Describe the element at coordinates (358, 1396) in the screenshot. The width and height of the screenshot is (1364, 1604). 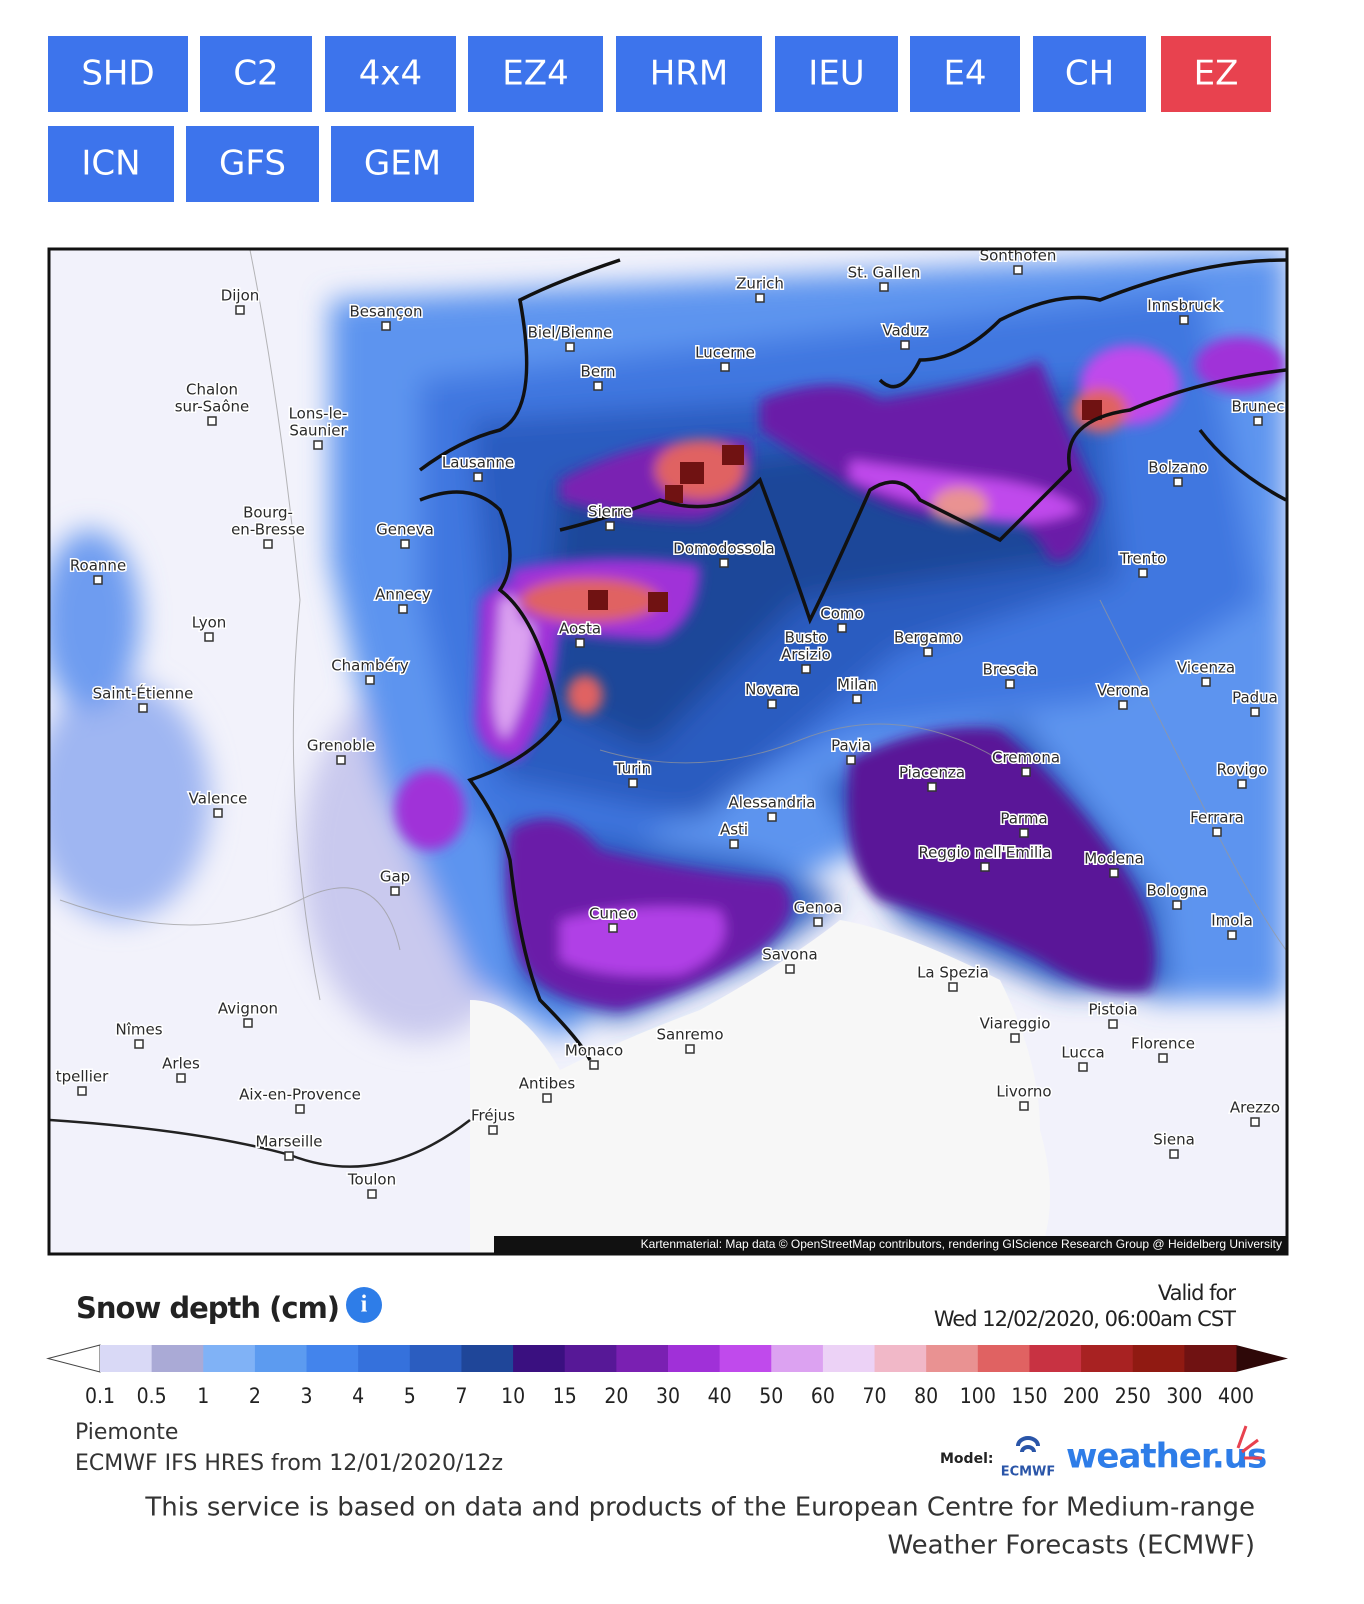
I see `scale-label: 4` at that location.